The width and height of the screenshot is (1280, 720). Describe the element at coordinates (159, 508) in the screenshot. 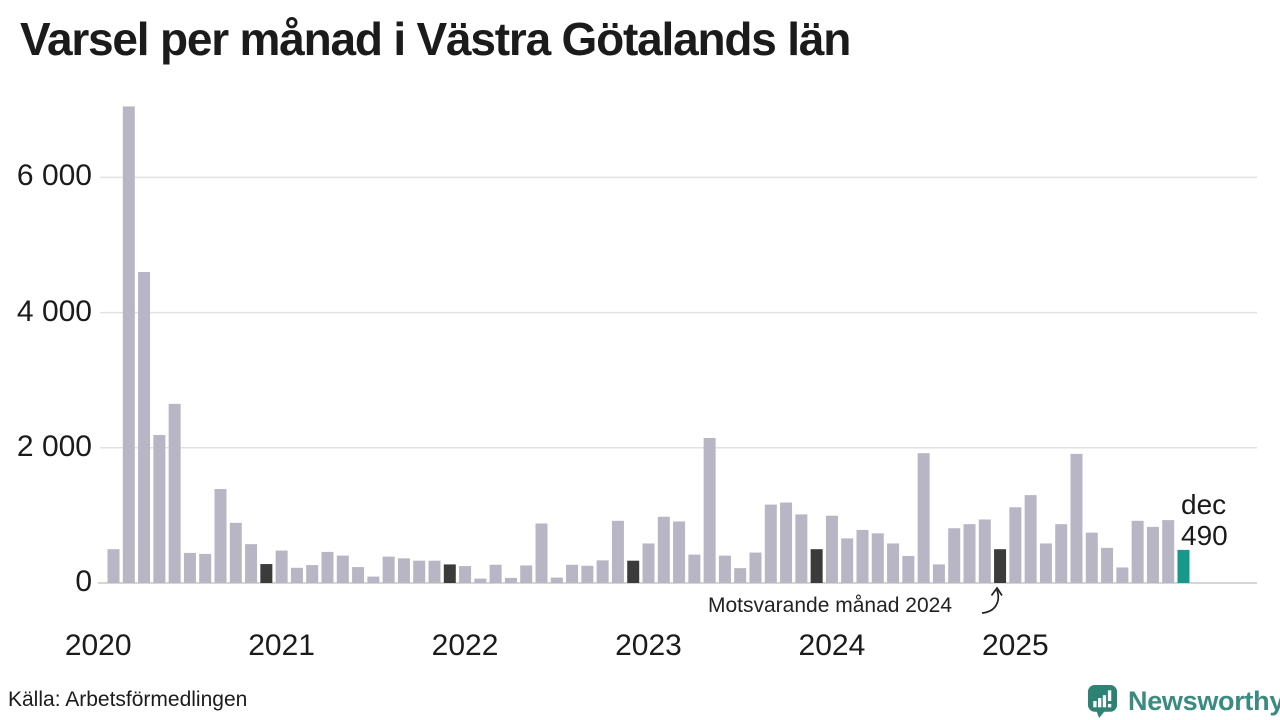

I see `bar-maj-2020` at that location.